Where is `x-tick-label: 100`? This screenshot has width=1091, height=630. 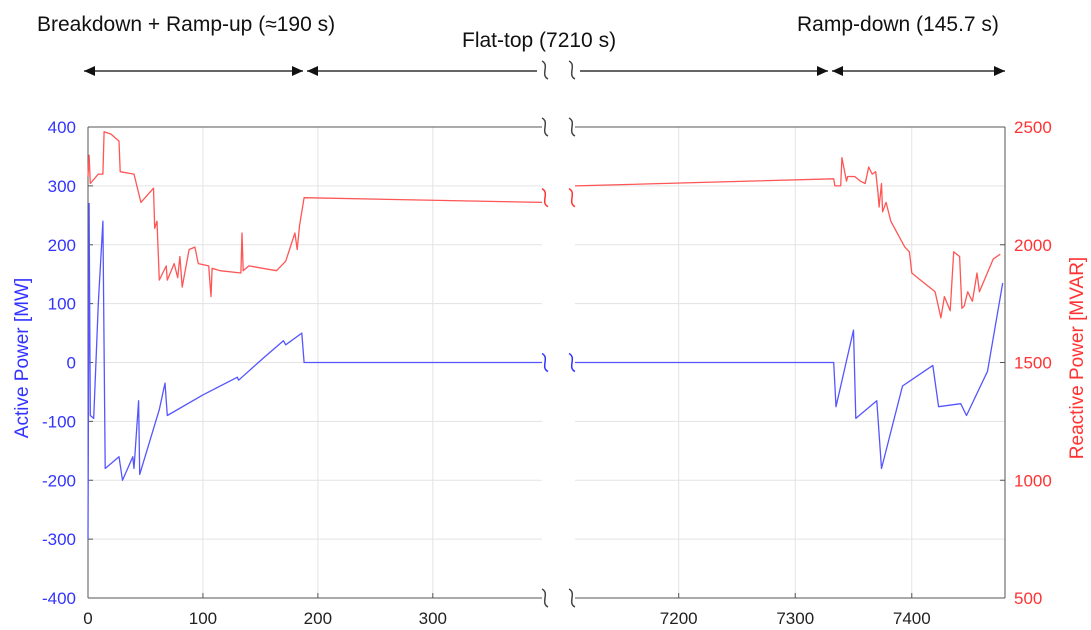
x-tick-label: 100 is located at coordinates (203, 618).